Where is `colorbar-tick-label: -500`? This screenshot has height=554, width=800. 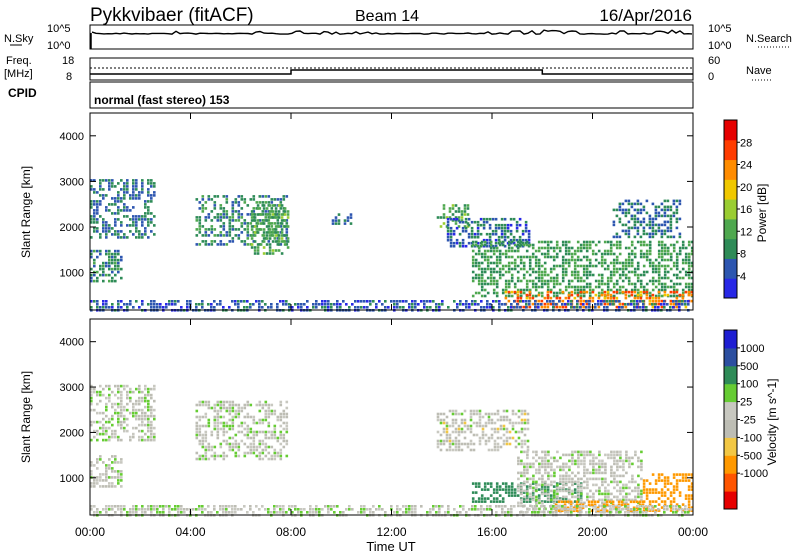
colorbar-tick-label: -500 is located at coordinates (751, 456).